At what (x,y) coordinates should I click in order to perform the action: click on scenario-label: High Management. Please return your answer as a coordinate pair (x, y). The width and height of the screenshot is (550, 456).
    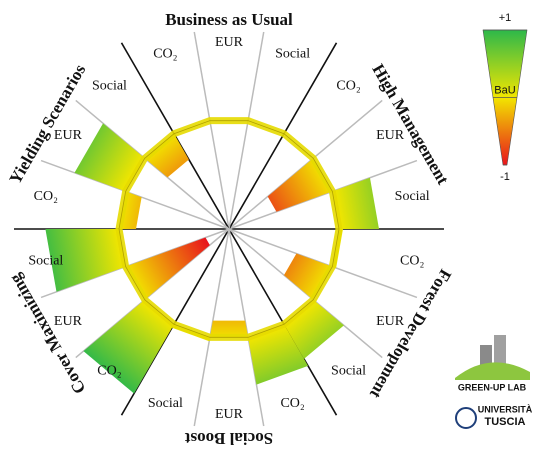
    Looking at the image, I should click on (410, 124).